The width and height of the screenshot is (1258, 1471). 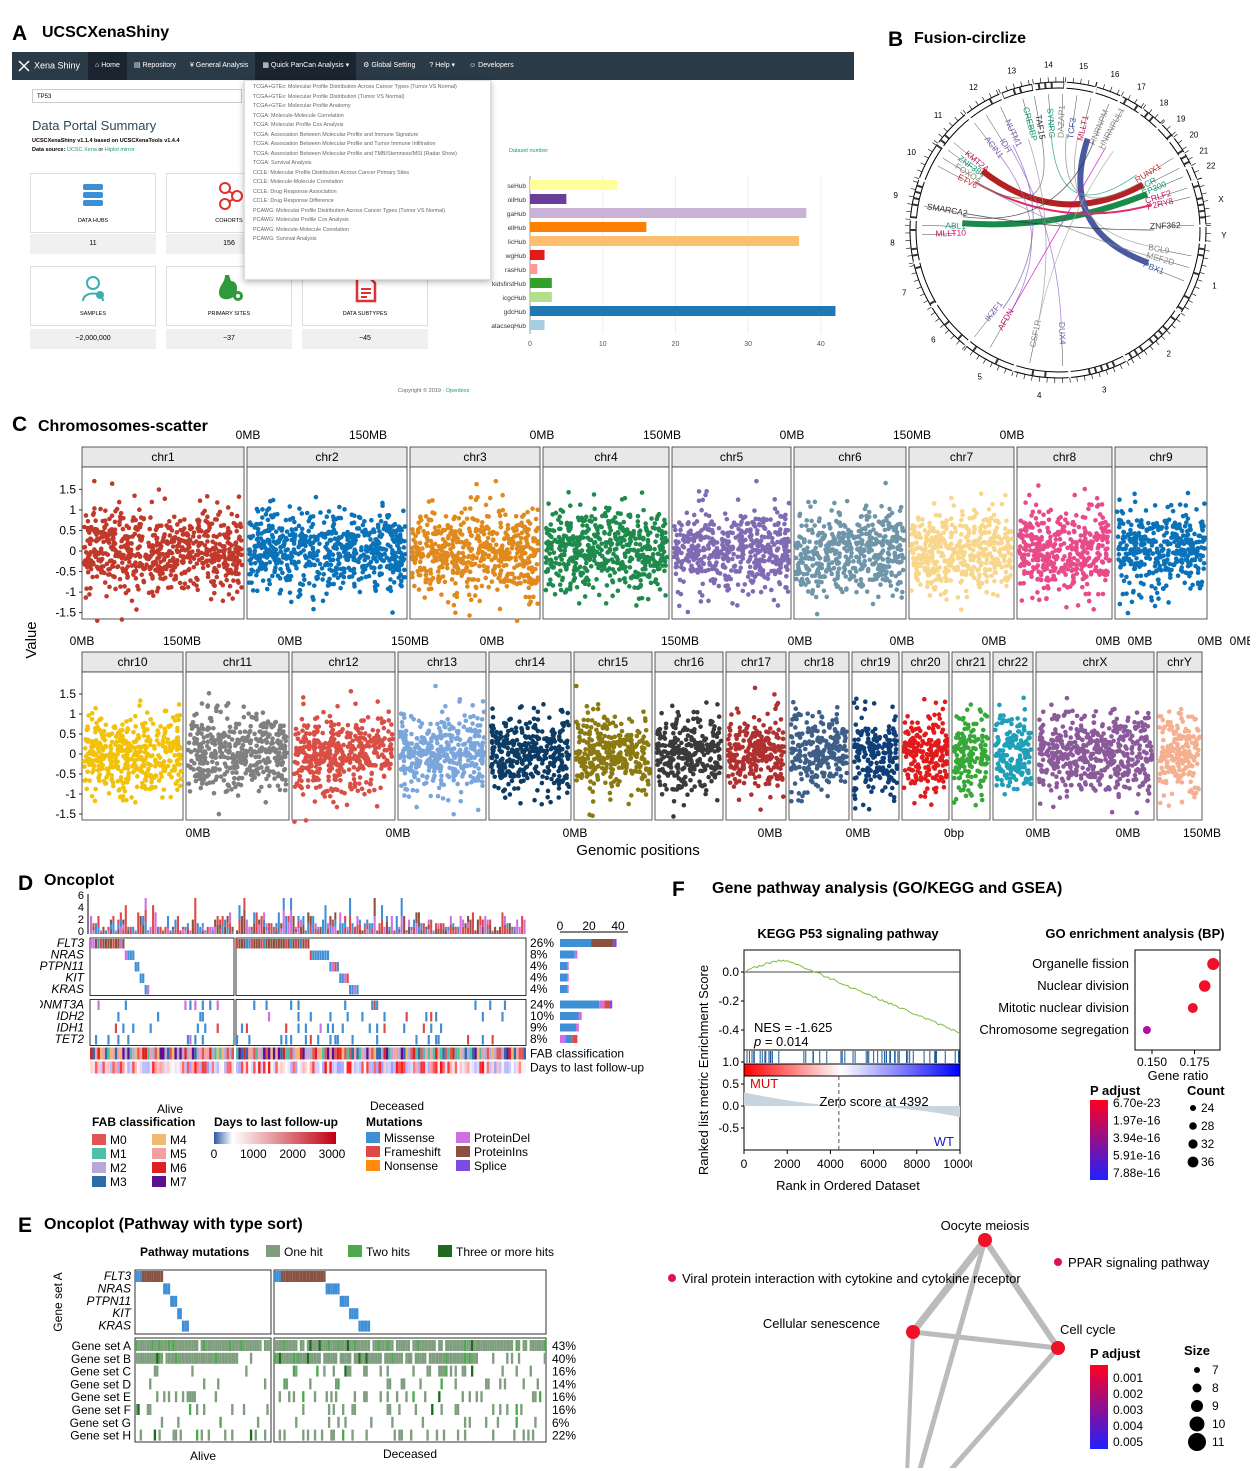 I want to click on ucsc-xena-link: UCSC Xena, so click(x=81, y=150).